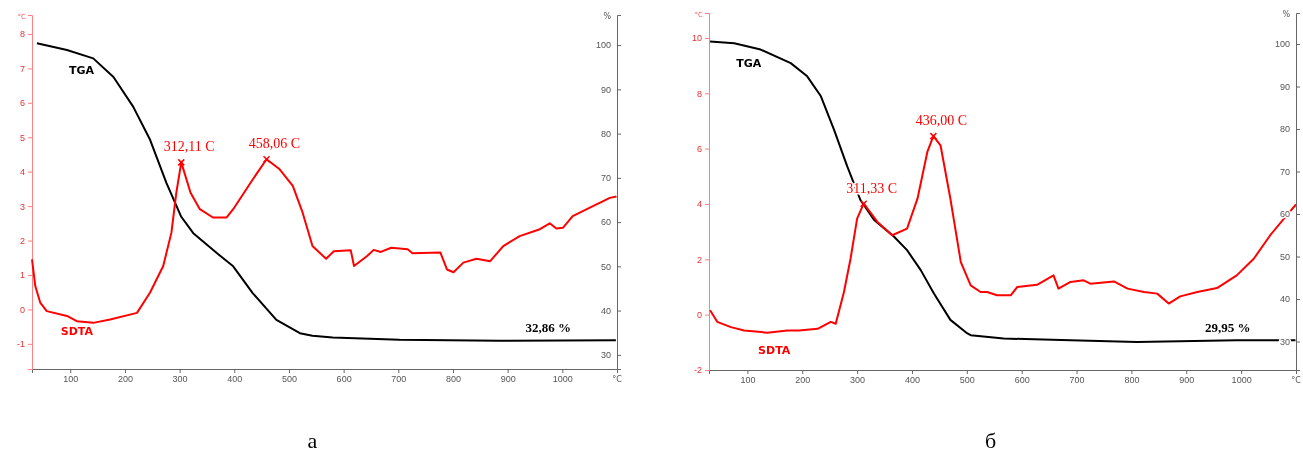 This screenshot has width=1303, height=454. I want to click on y-tick-label: 10, so click(696, 38).